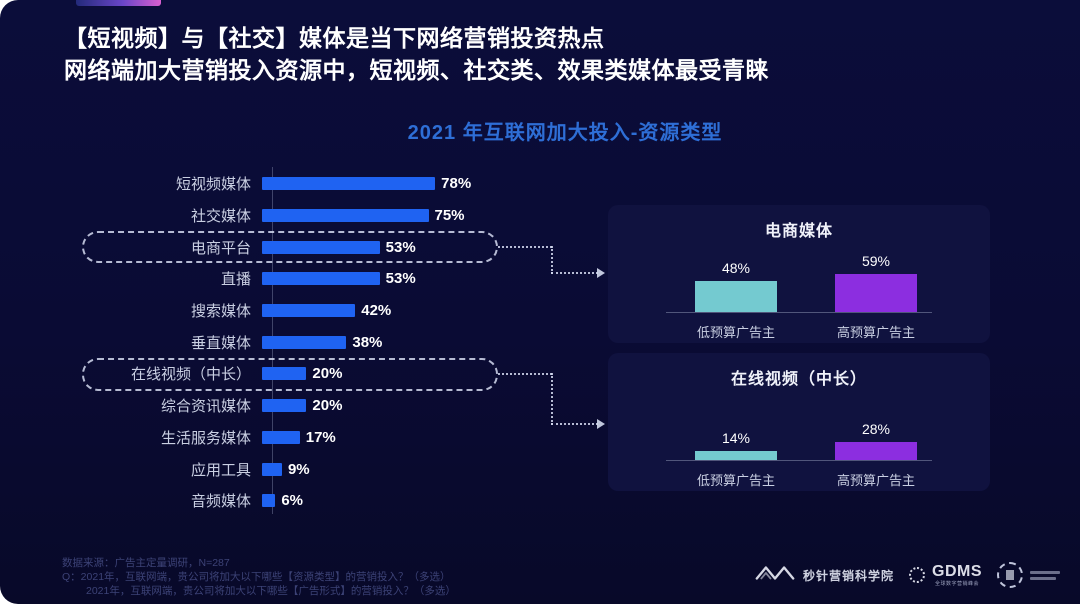  I want to click on chart-row: 搜索媒体 42%, so click(312, 311).